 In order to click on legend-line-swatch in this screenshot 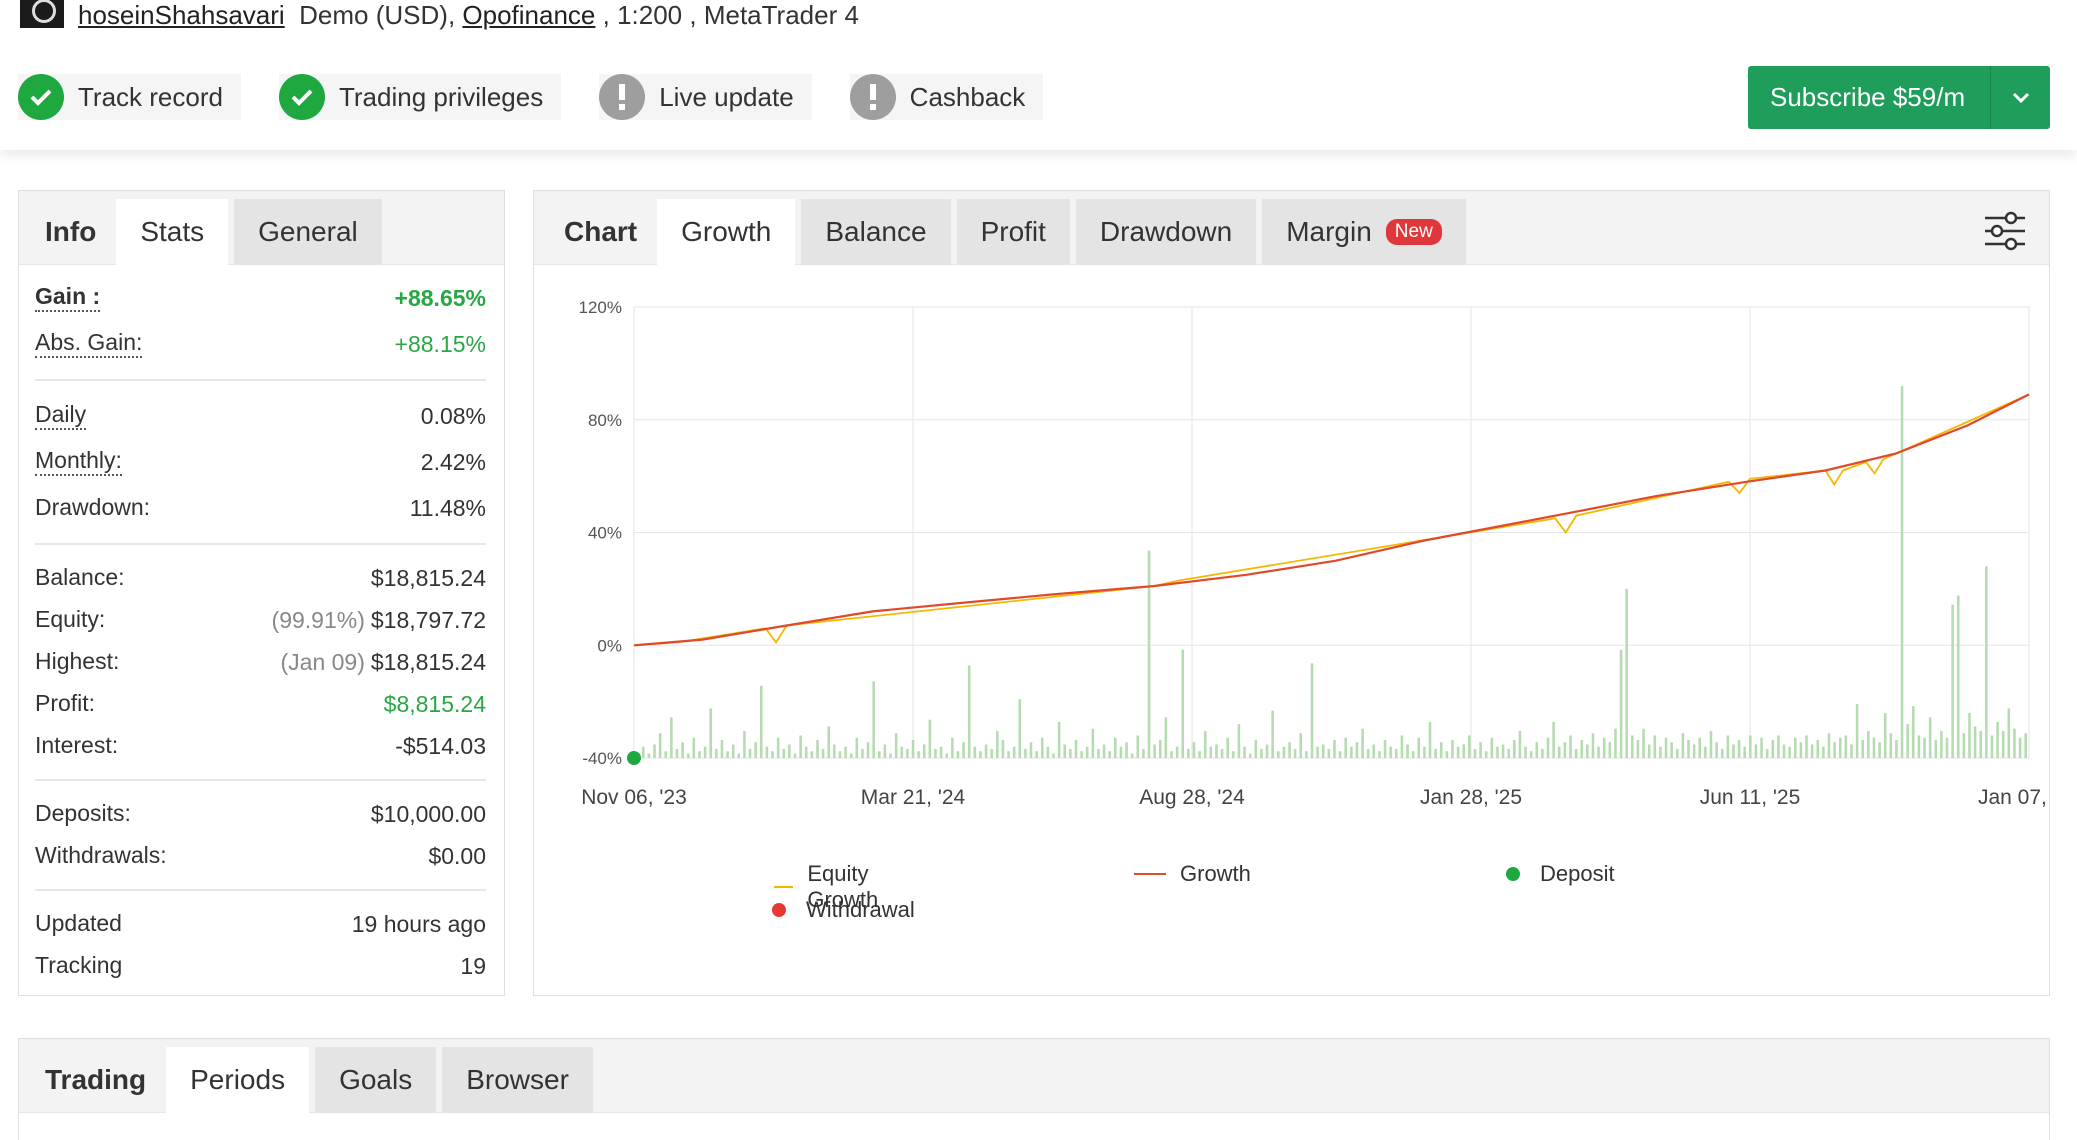, I will do `click(784, 887)`.